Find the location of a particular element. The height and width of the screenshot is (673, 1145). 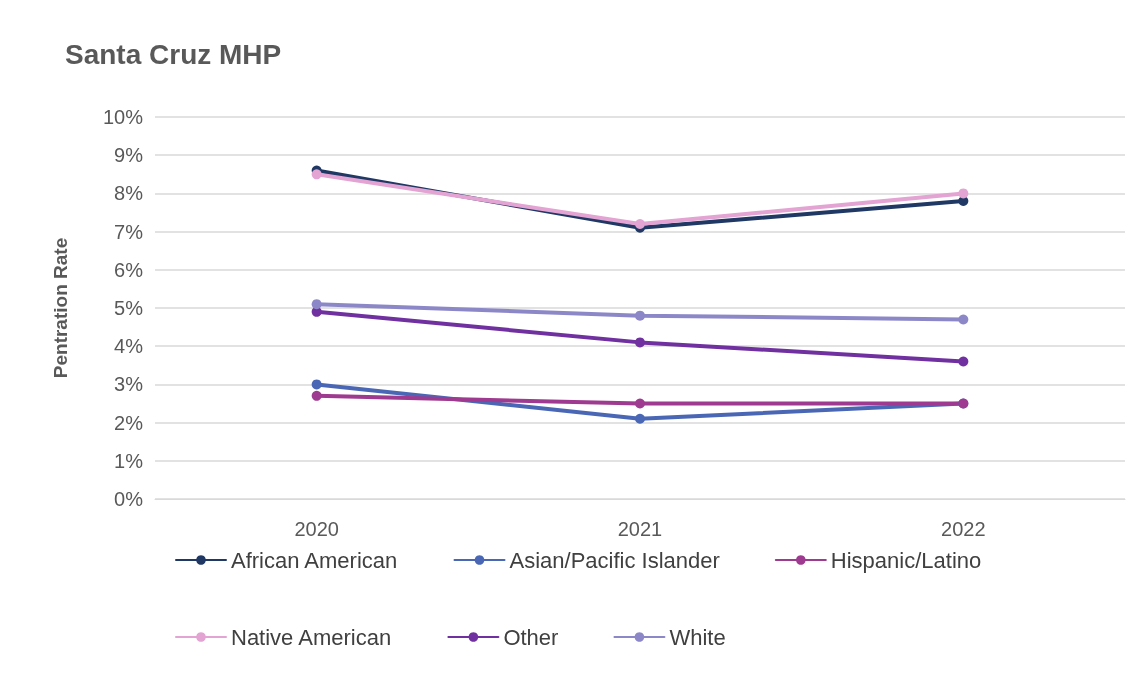

y-tick-label: 7% is located at coordinates (129, 231).